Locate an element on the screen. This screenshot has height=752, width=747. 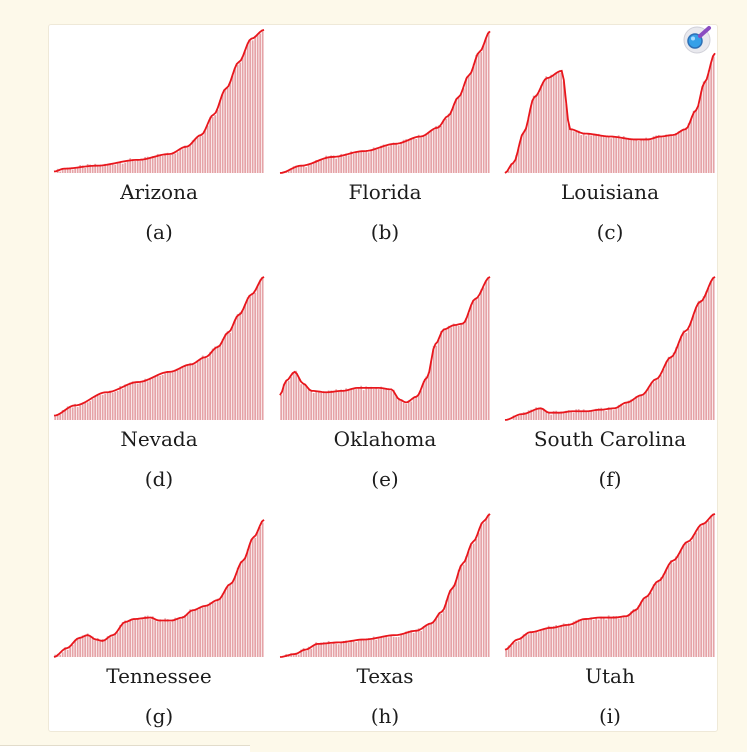
subfigure-label: (d) is located at coordinates (159, 479).